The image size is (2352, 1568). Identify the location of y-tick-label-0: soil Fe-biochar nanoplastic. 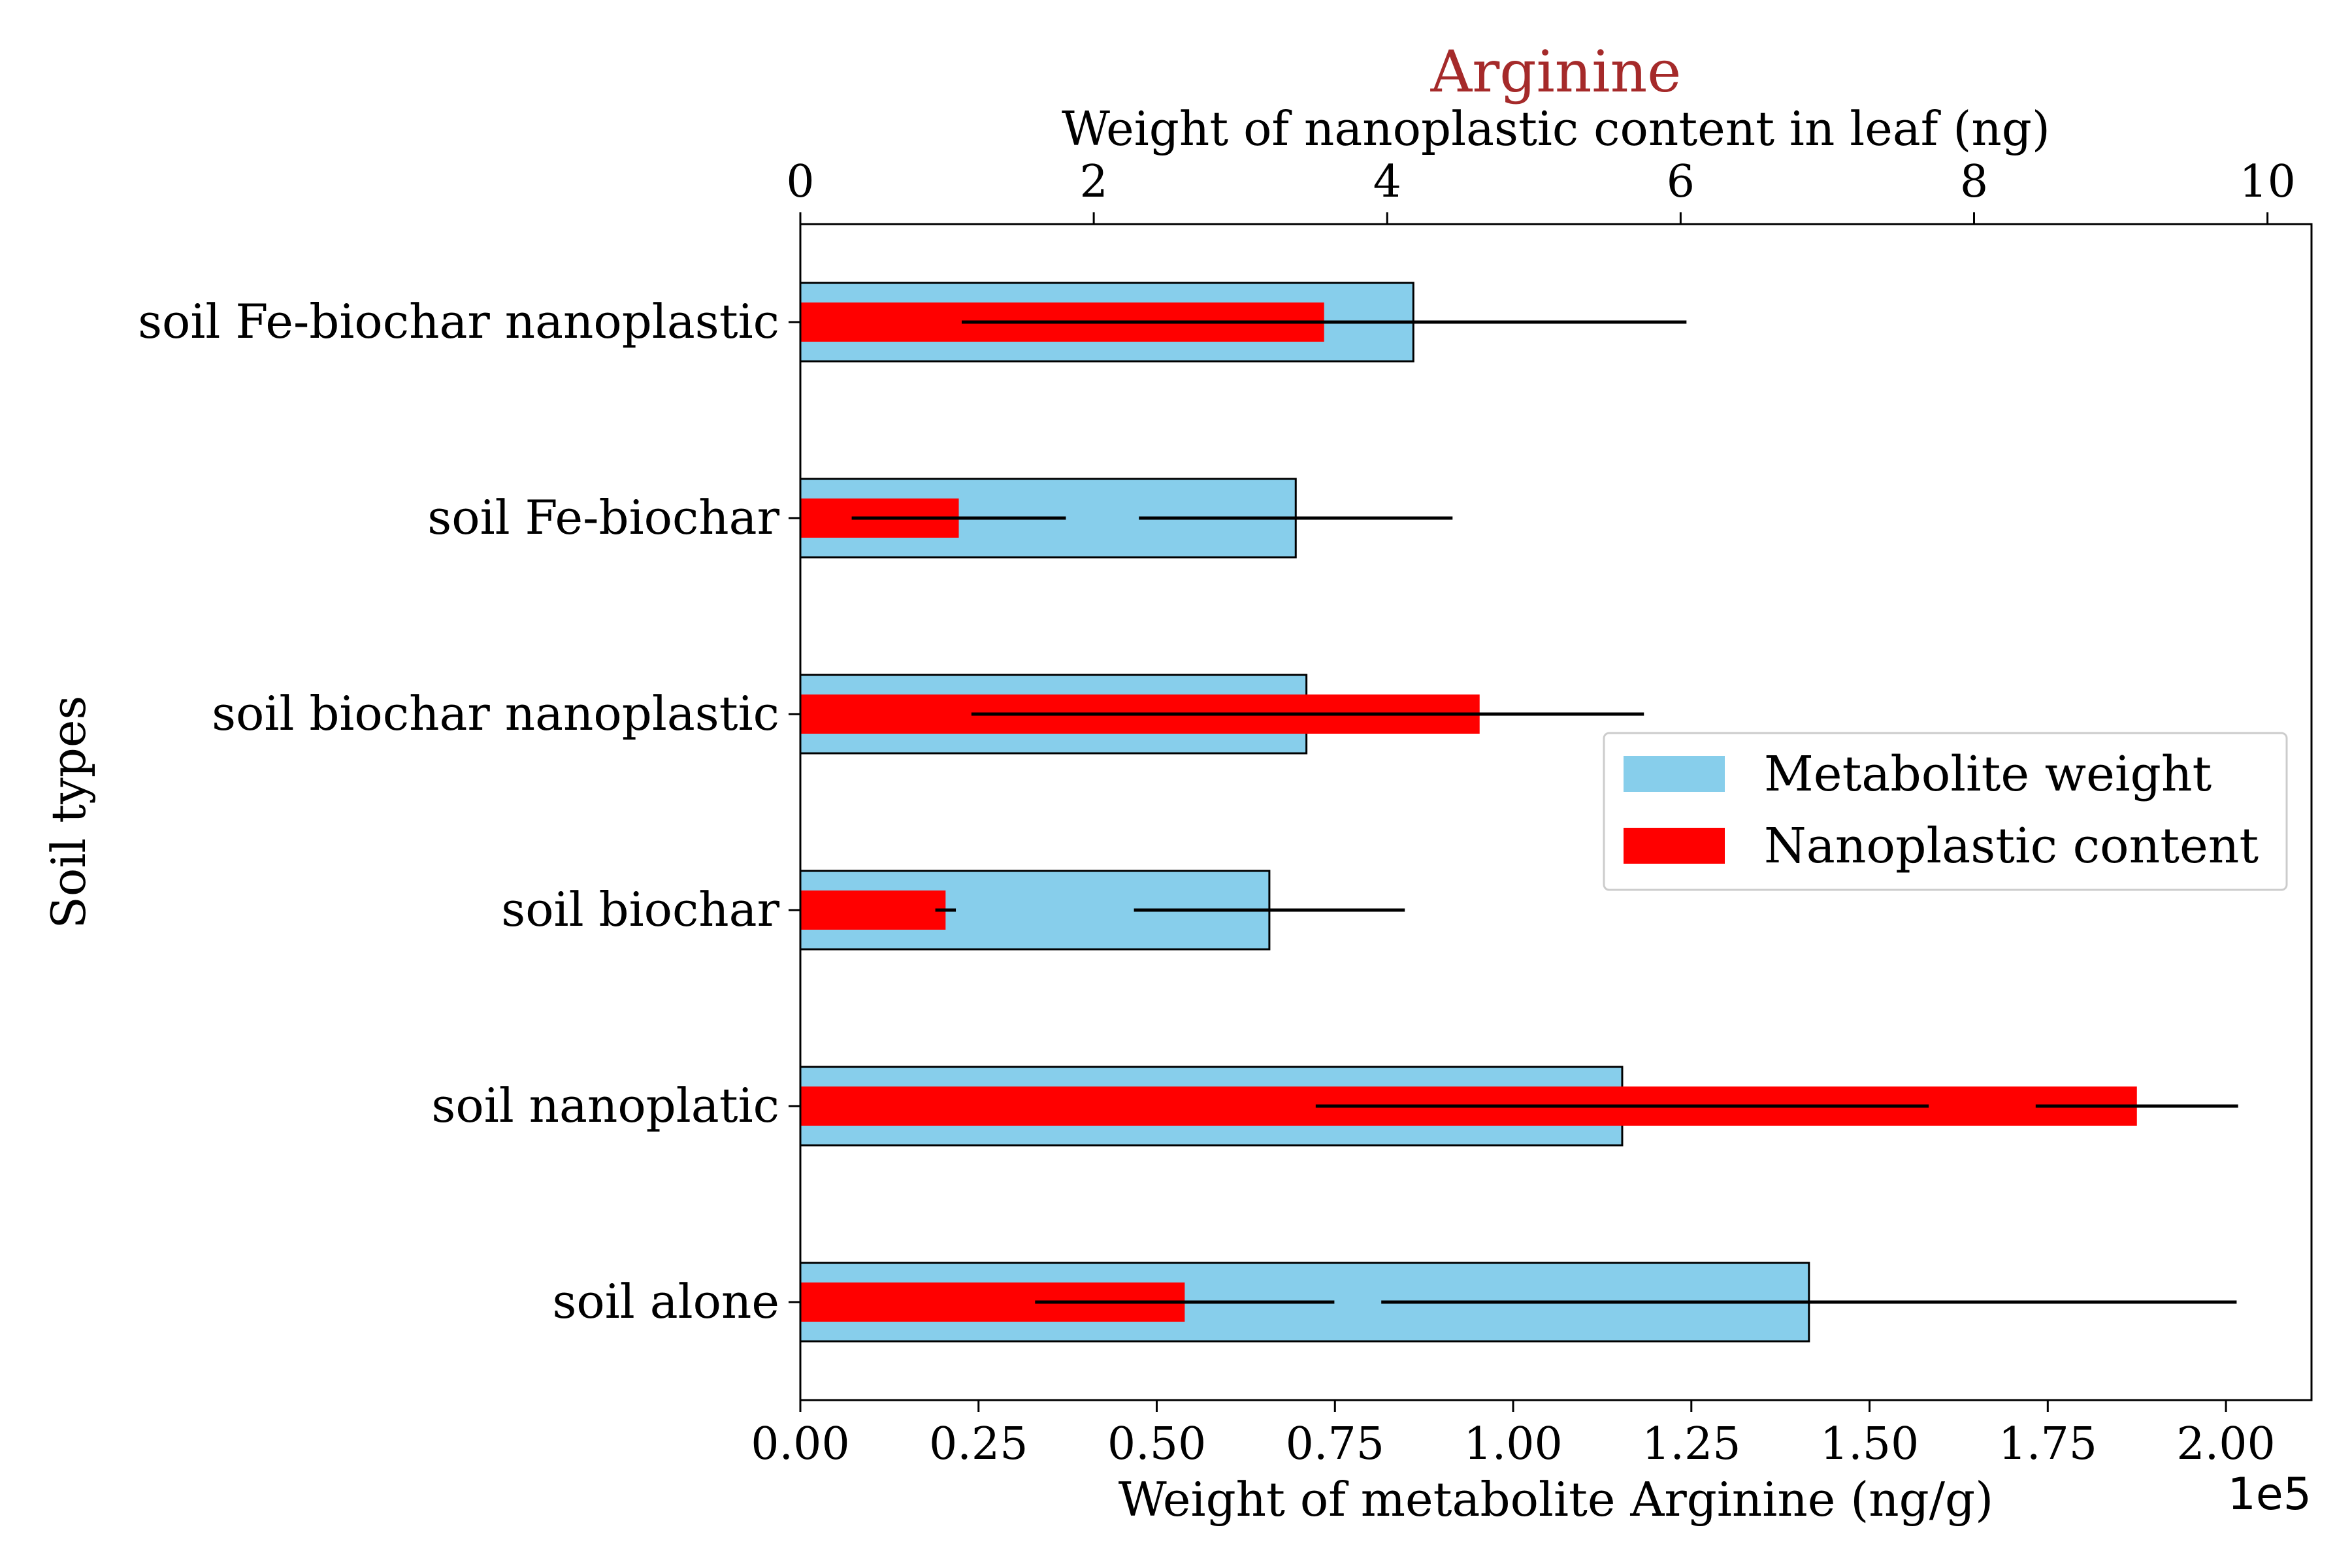
(458, 321).